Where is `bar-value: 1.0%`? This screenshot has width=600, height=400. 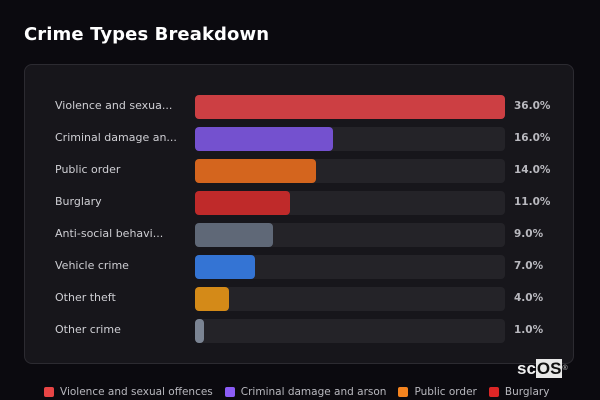
bar-value: 1.0% is located at coordinates (529, 330).